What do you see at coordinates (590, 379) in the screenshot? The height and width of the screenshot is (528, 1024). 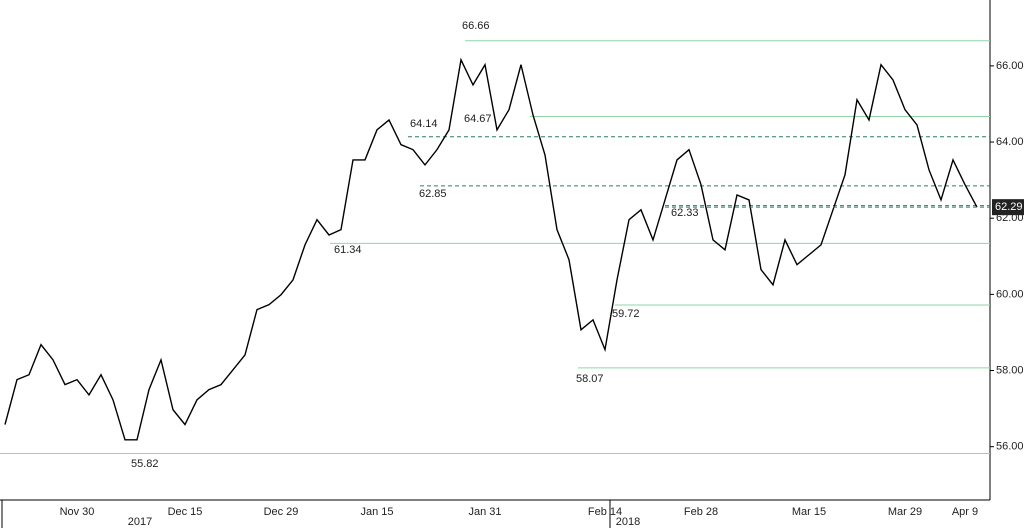 I see `level-label: 58.07` at bounding box center [590, 379].